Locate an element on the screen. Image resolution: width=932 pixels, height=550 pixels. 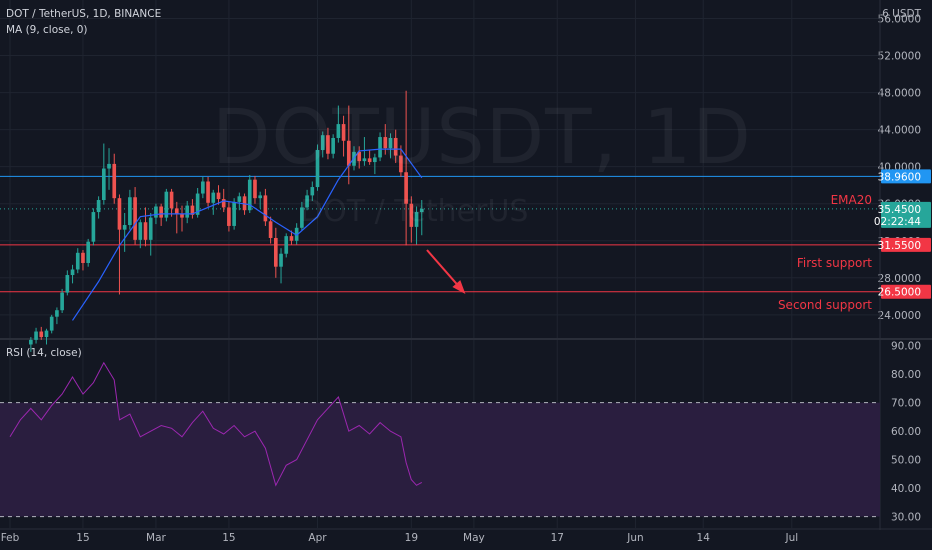
currency-label: 6 USDT is located at coordinates (901, 14).